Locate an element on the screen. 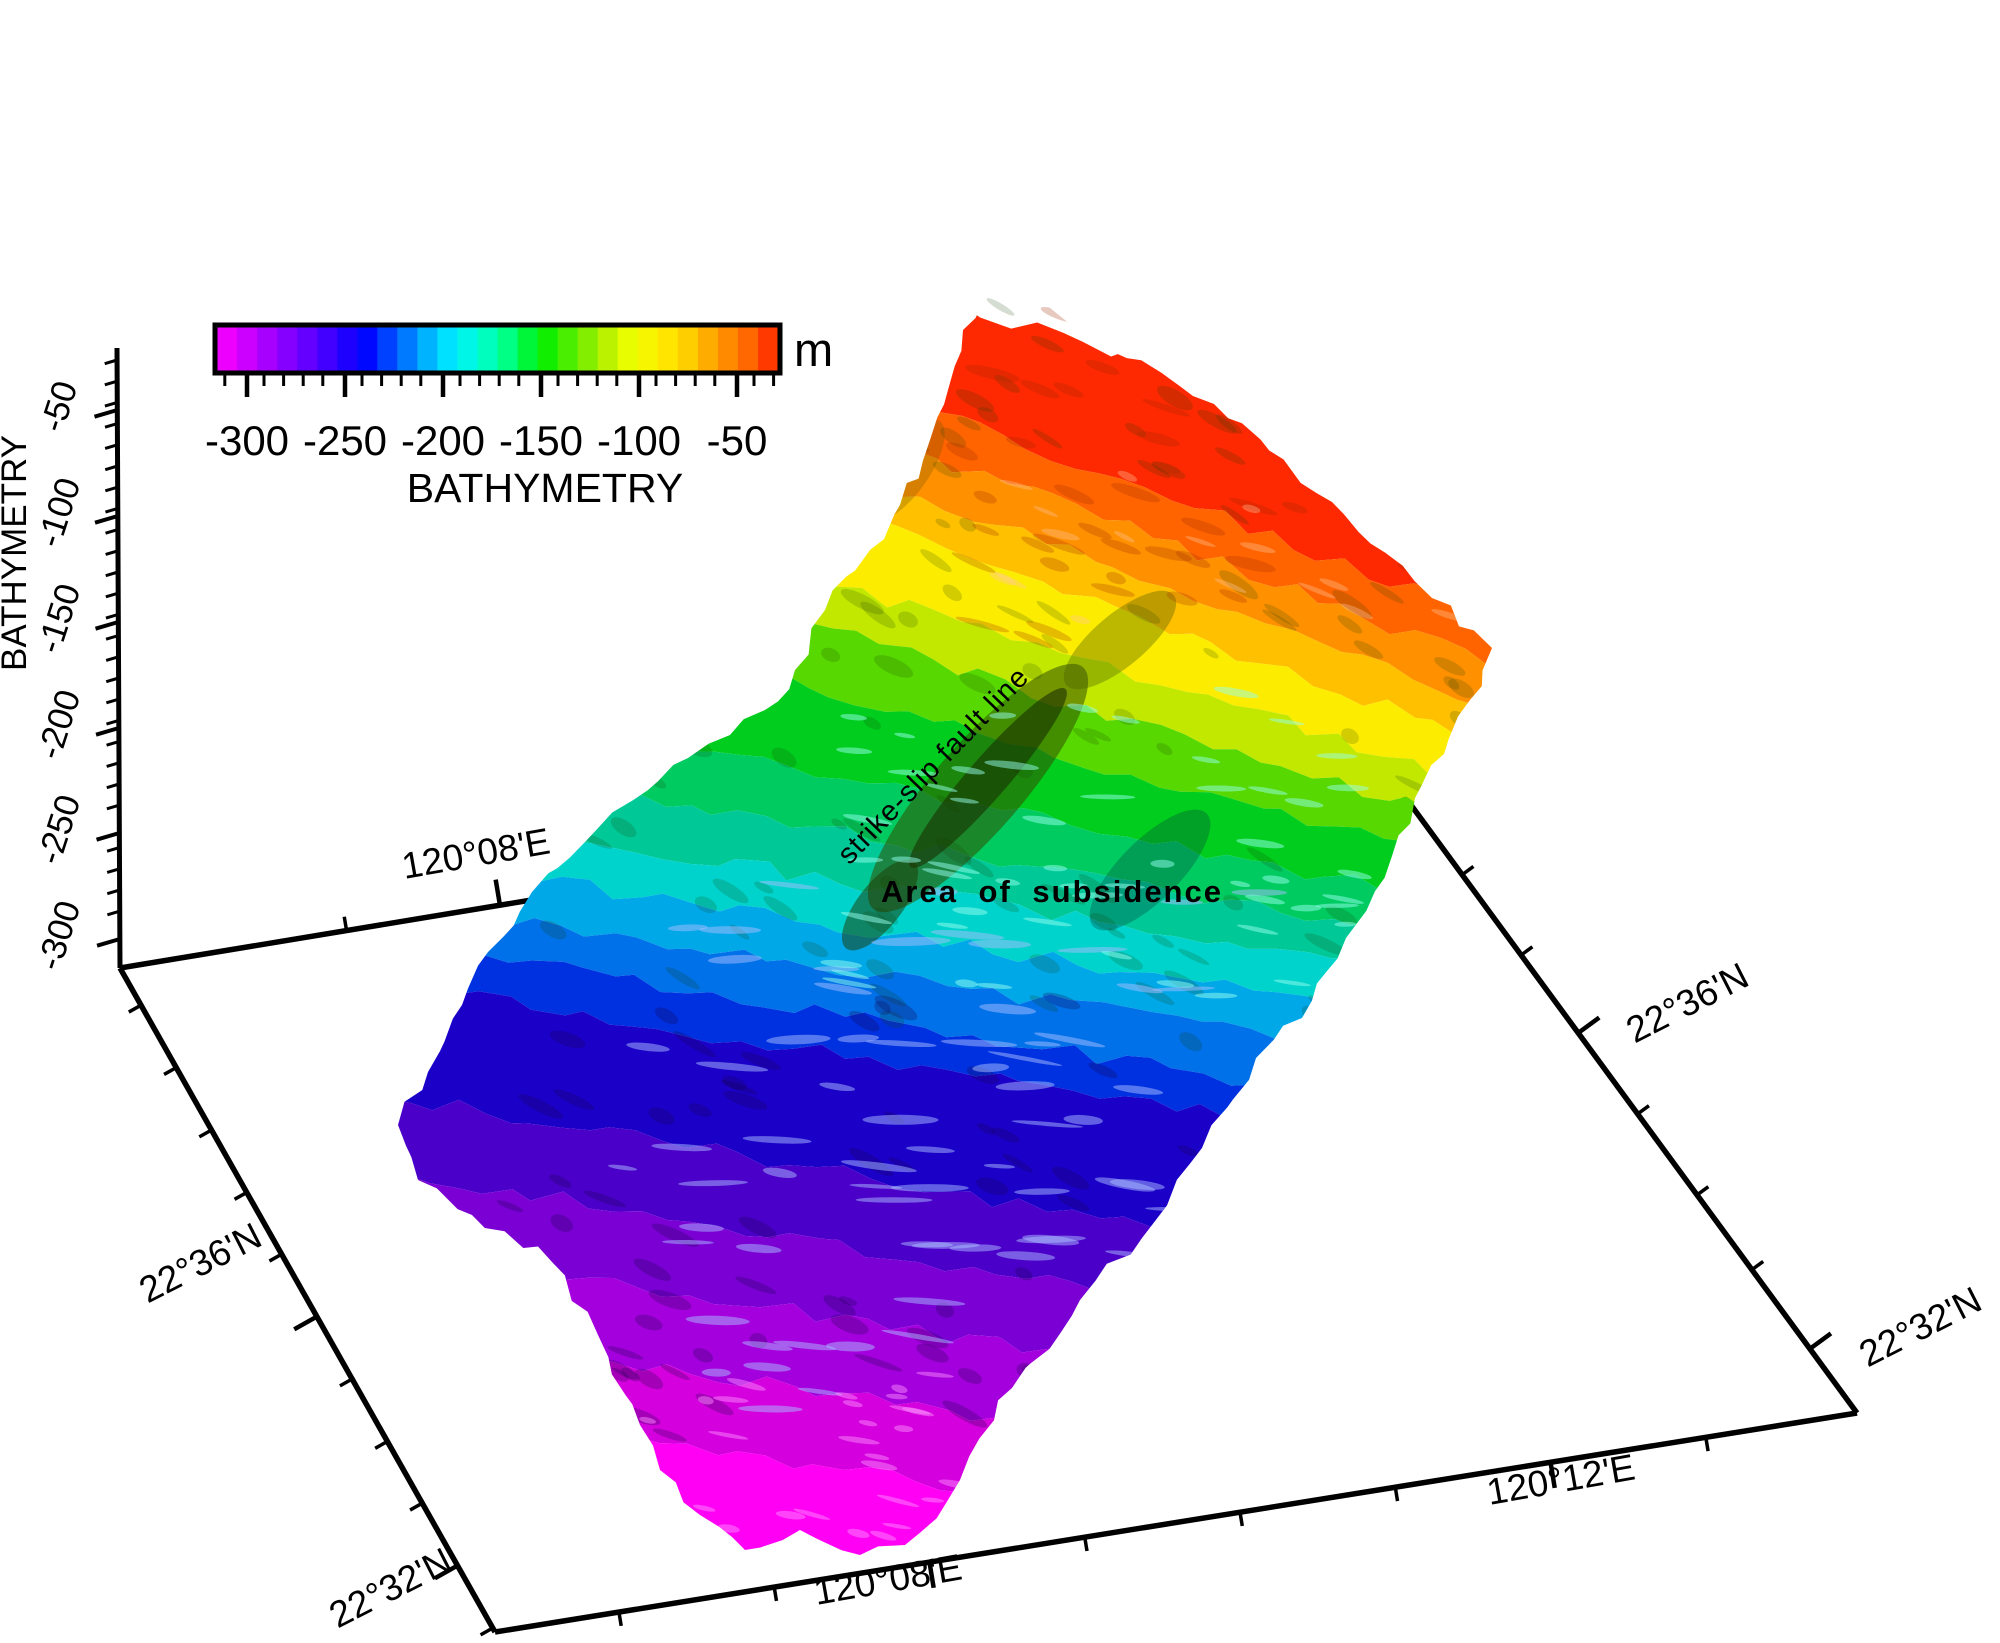  axis-front-bottom is located at coordinates (1176, 1522).